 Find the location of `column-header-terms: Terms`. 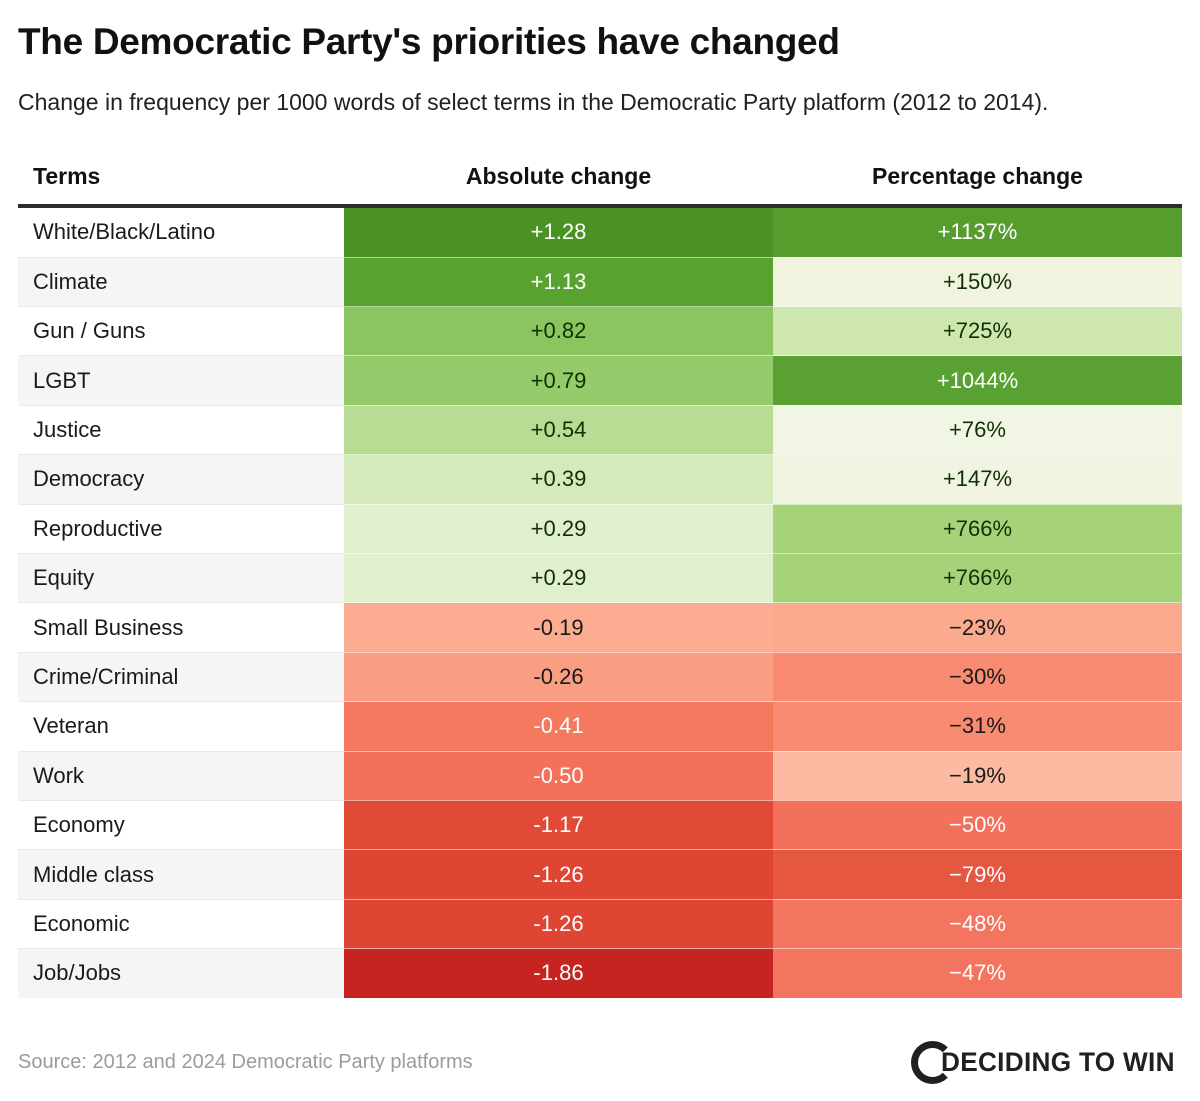

column-header-terms: Terms is located at coordinates (67, 176).